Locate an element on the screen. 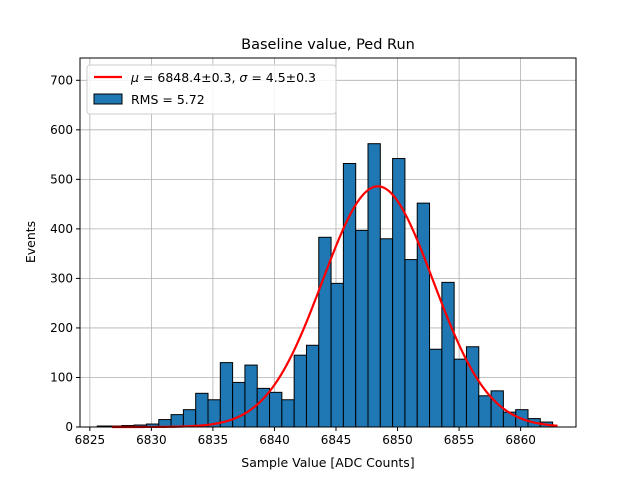 The width and height of the screenshot is (640, 480). x-tick-label: 6860 is located at coordinates (520, 440).